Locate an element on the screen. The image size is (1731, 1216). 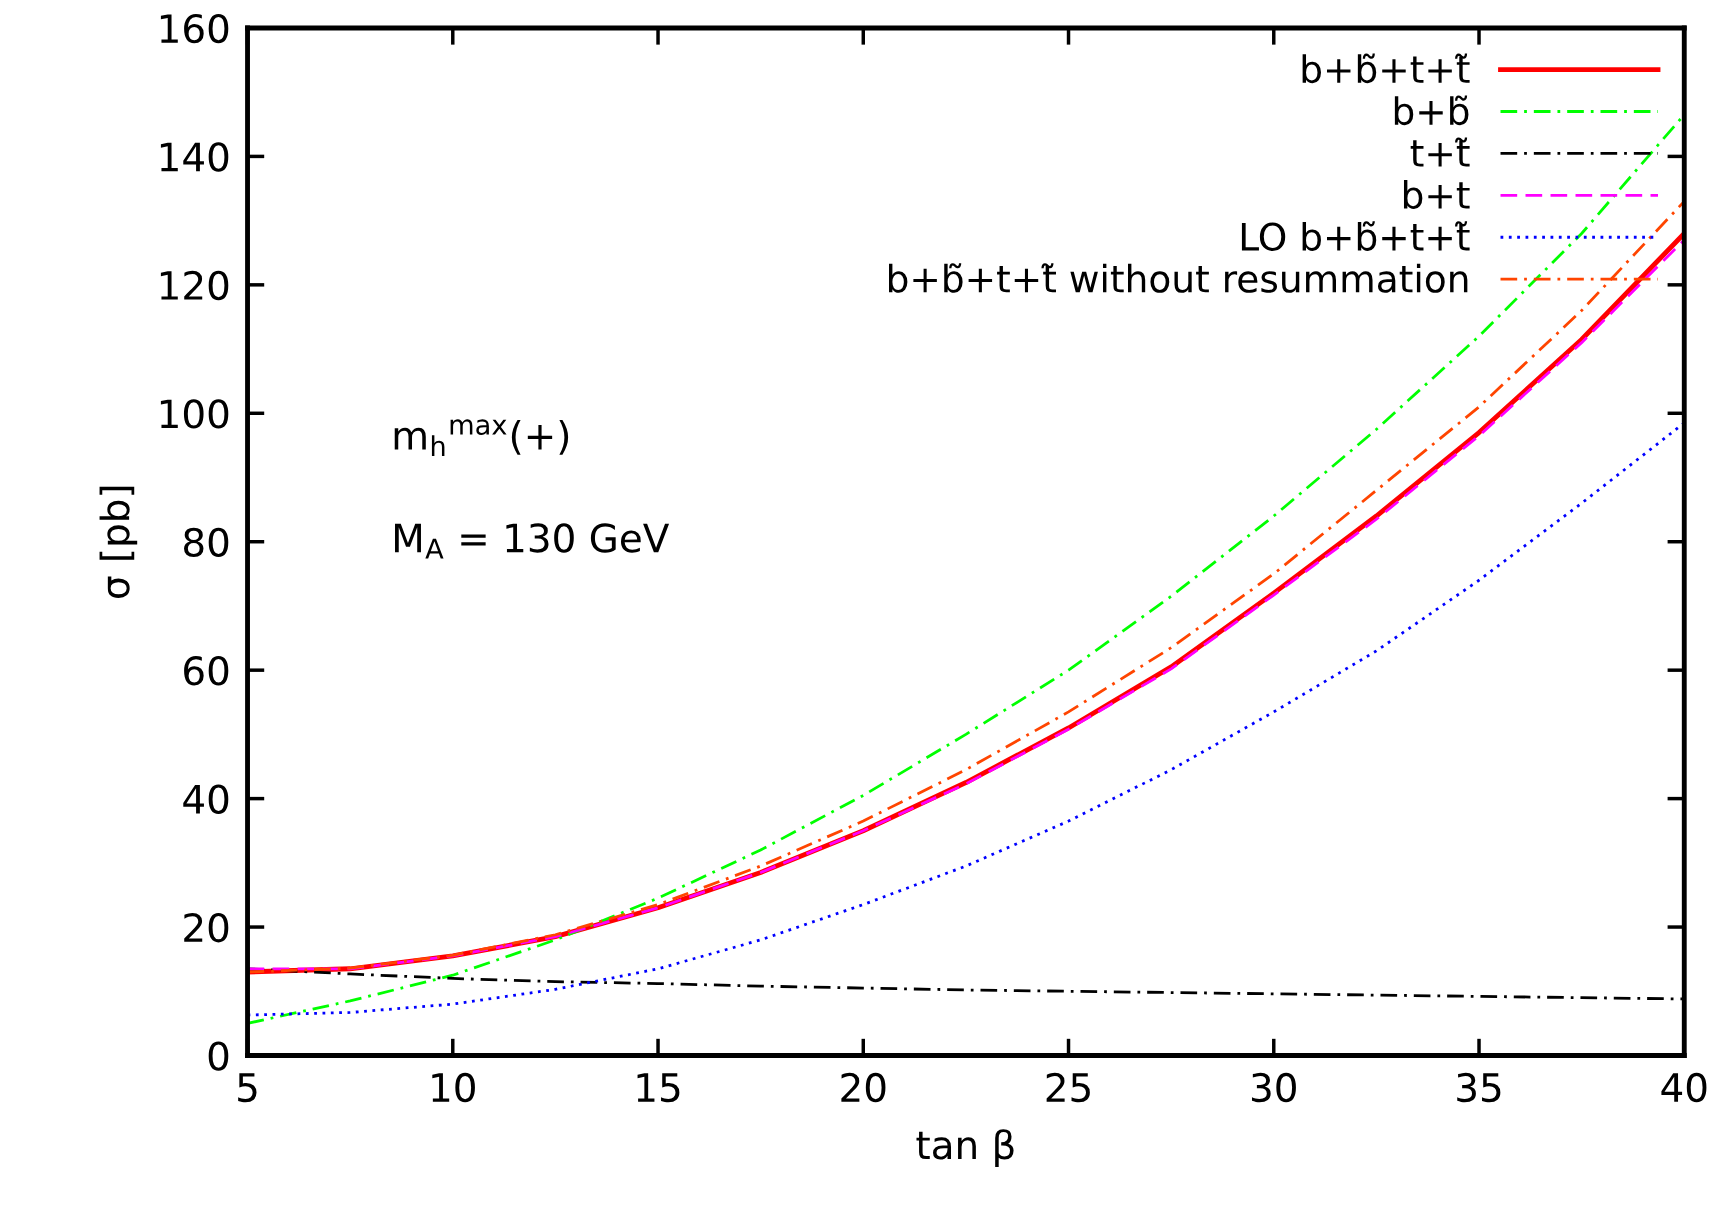
x-tick-label: 10 is located at coordinates (453, 1087).